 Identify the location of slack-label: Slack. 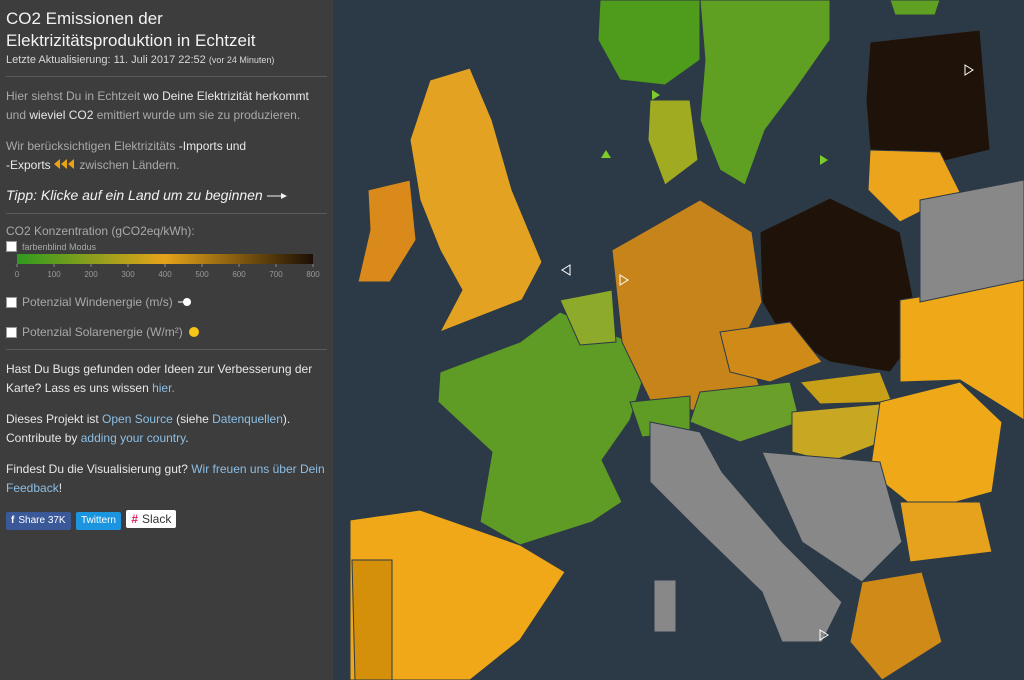
(157, 519).